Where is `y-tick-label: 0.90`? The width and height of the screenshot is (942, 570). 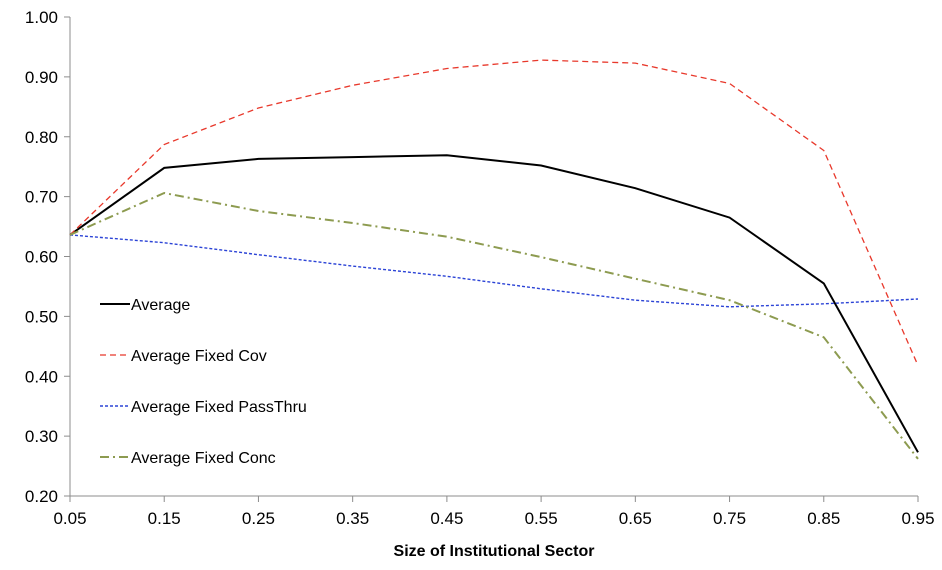 y-tick-label: 0.90 is located at coordinates (41, 77).